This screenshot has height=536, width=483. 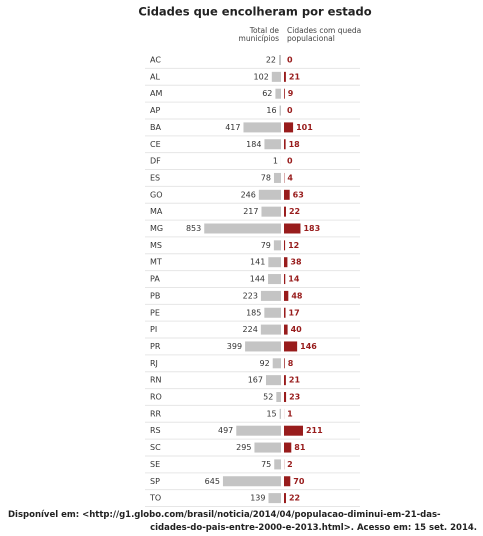 What do you see at coordinates (156, 93) in the screenshot?
I see `category-label: AM` at bounding box center [156, 93].